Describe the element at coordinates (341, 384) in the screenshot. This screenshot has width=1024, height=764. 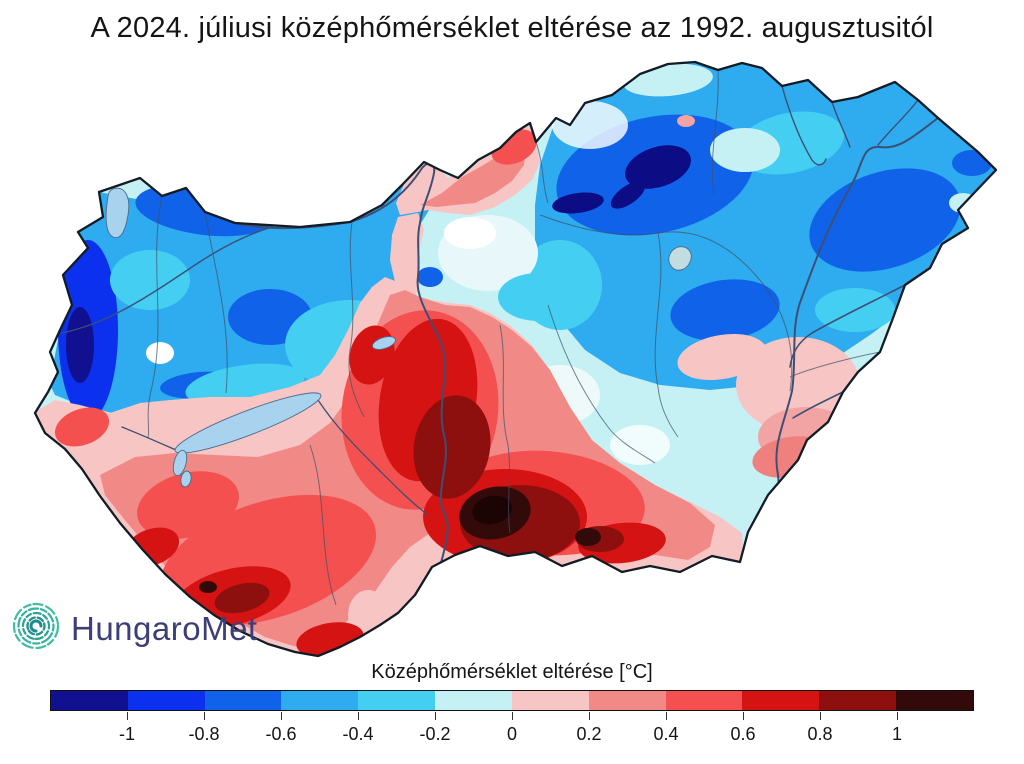
I see `danube-river` at that location.